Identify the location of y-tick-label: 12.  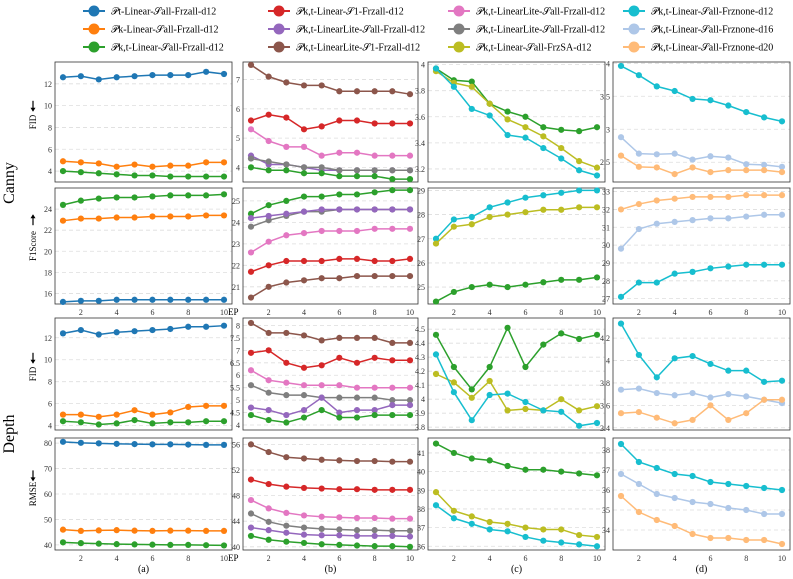
(48, 84).